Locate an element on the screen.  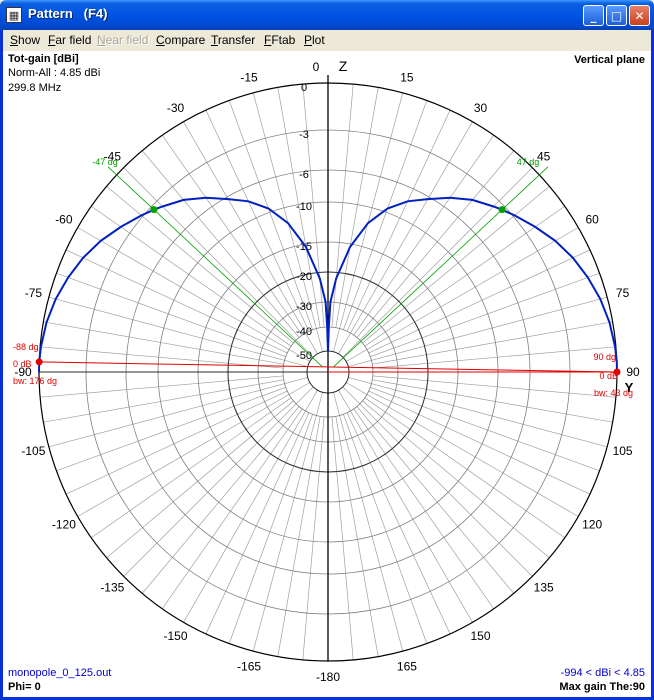
frequency-label: 299.8 MHz is located at coordinates (35, 88).